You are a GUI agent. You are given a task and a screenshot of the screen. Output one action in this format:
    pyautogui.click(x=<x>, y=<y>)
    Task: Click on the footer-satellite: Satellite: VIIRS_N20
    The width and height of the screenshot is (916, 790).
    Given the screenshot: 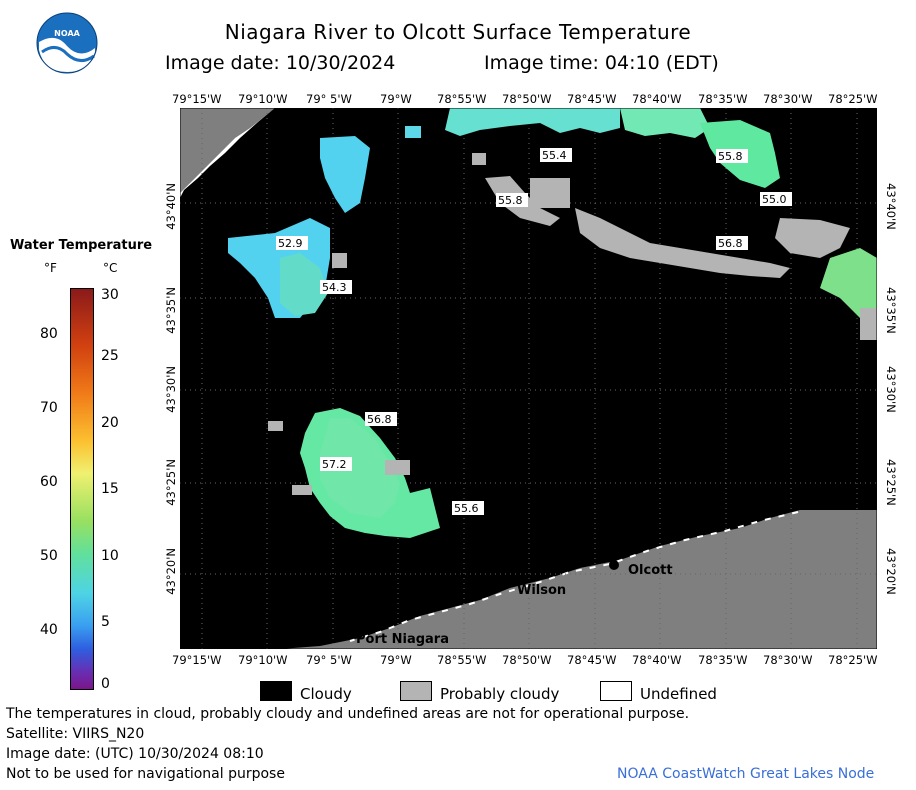 What is the action you would take?
    pyautogui.click(x=75, y=734)
    